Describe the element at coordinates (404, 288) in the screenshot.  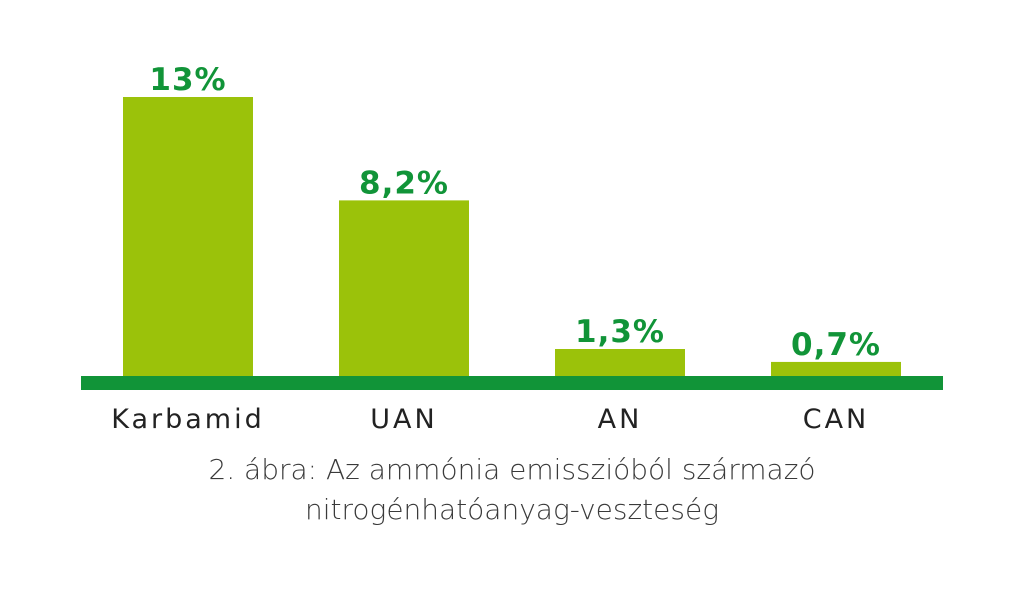
I see `bar-uan` at that location.